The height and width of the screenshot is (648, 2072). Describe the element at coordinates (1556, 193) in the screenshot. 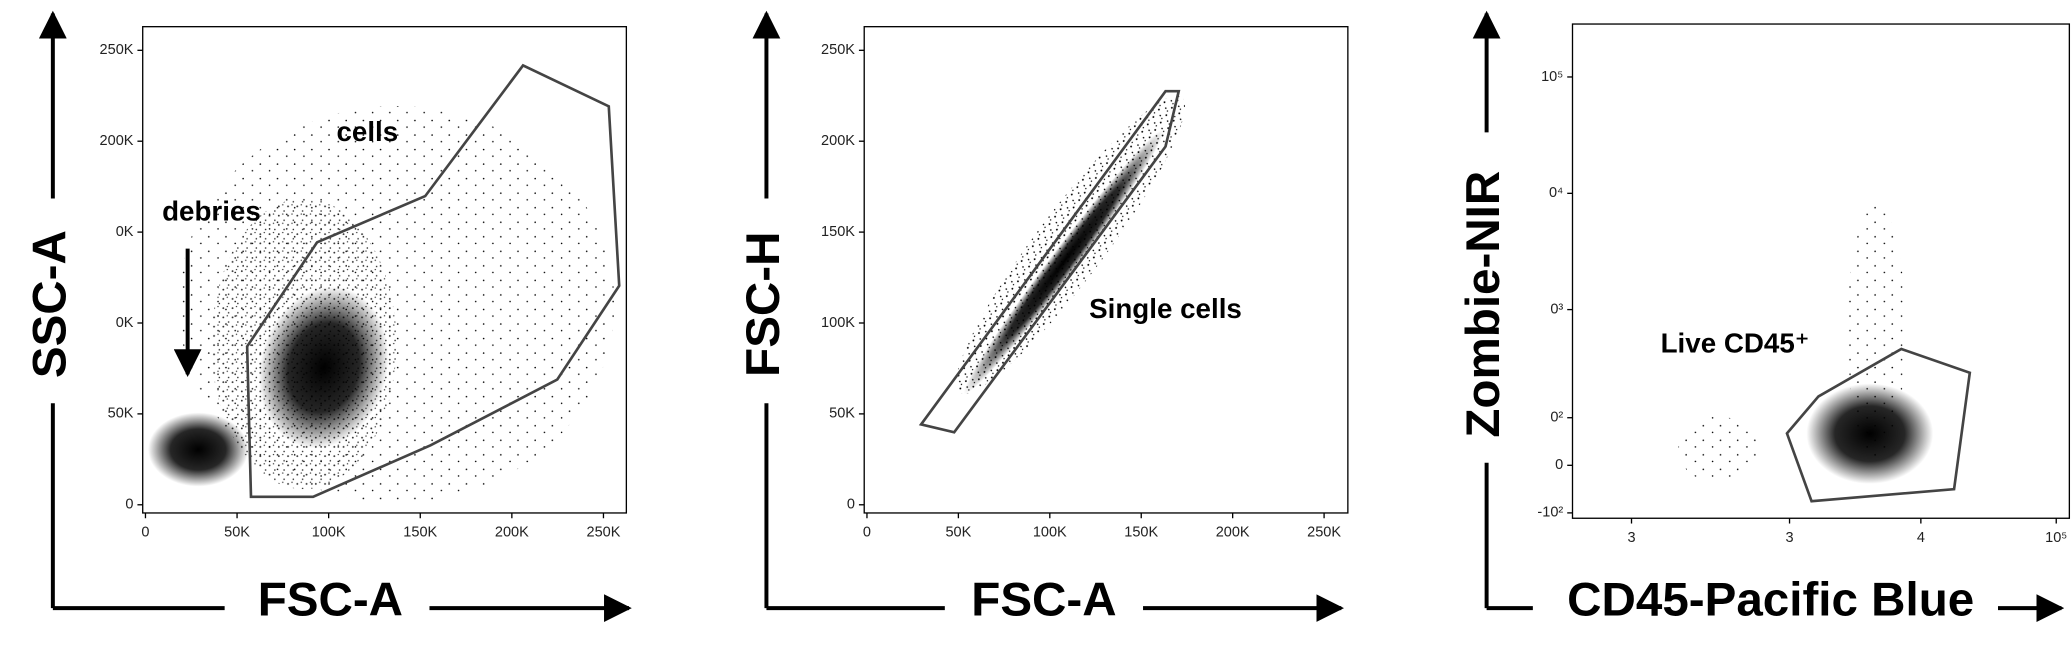

I see `y-tick-label: 0⁴` at that location.